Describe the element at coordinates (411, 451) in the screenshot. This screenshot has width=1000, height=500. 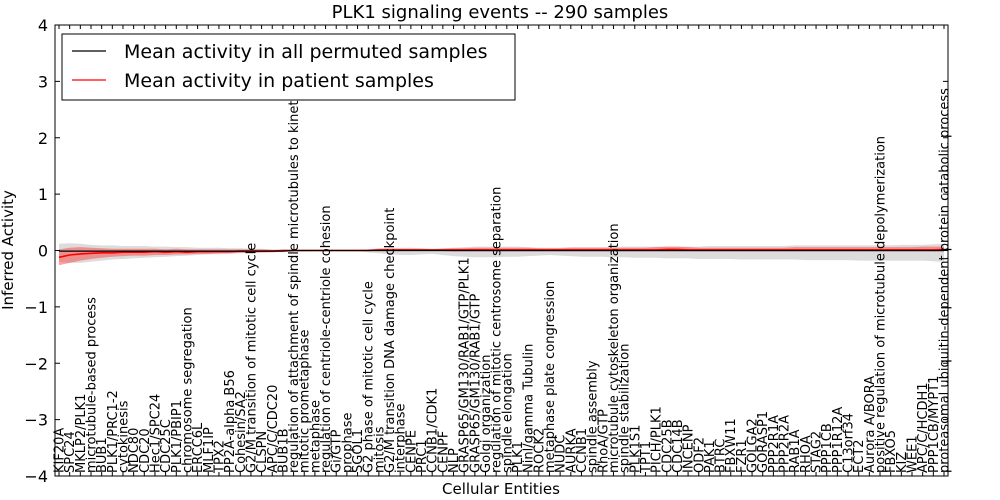
I see `entity-label: CENPE` at that location.